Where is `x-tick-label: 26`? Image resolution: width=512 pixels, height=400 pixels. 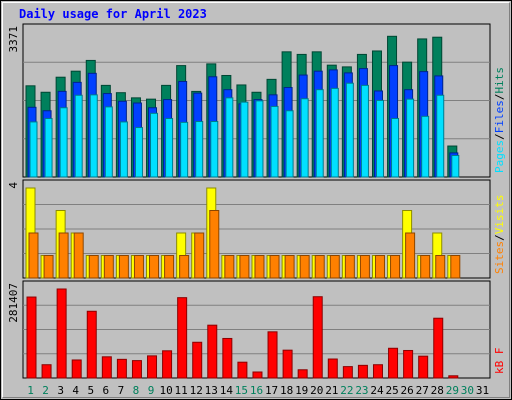
x-tick-label: 26 is located at coordinates (407, 390).